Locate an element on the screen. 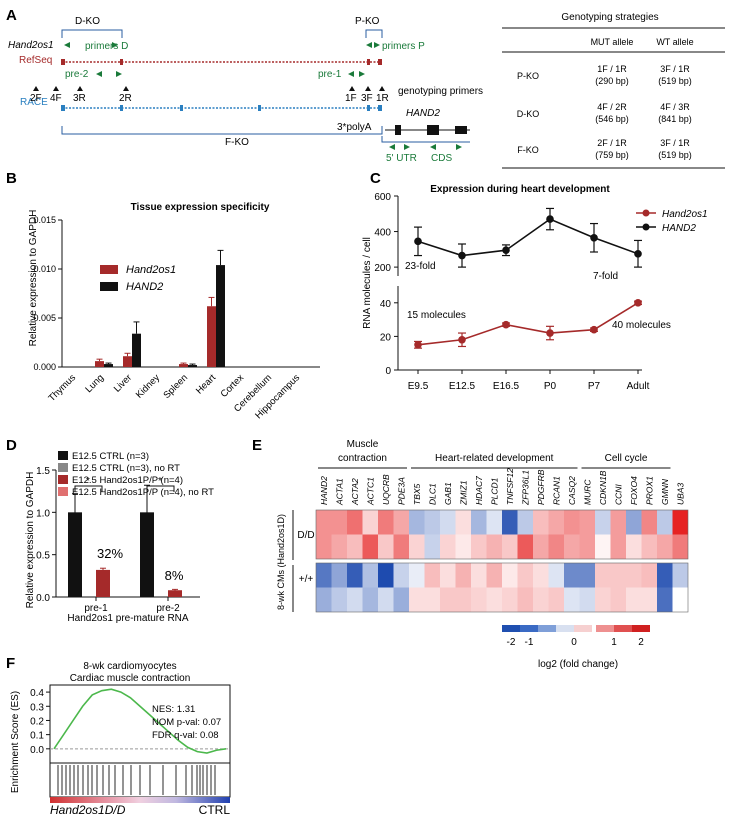 The height and width of the screenshot is (816, 740). table-cell: (546 bp) is located at coordinates (612, 119).